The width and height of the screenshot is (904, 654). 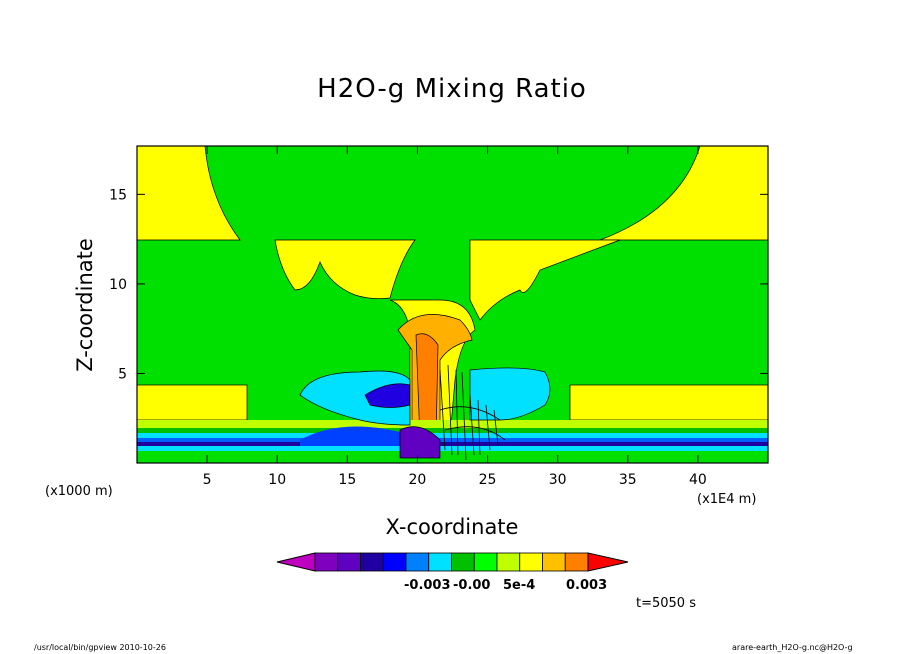 I want to click on chart-title: H2O-g Mixing Ratio, so click(x=452, y=89).